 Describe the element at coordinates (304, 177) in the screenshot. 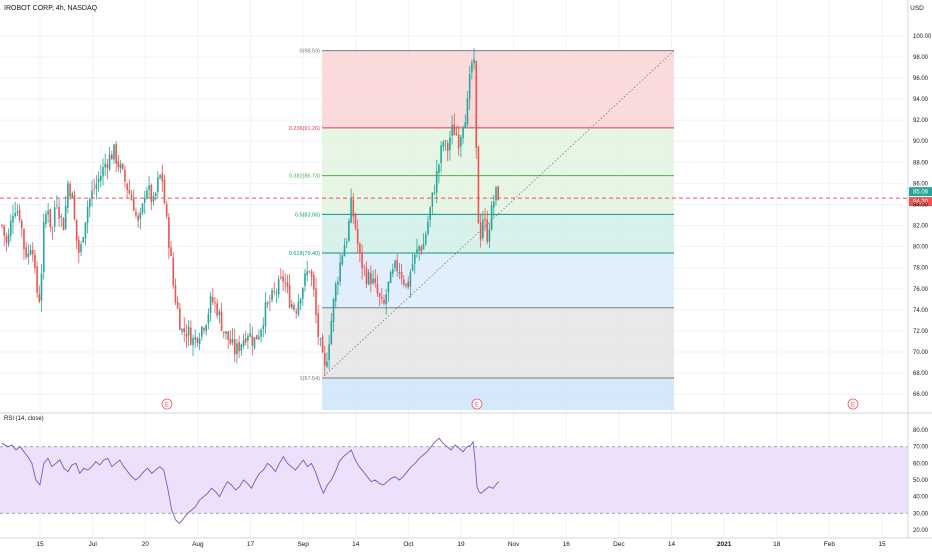

I see `fib-level-label: 0.382(86.73)` at that location.